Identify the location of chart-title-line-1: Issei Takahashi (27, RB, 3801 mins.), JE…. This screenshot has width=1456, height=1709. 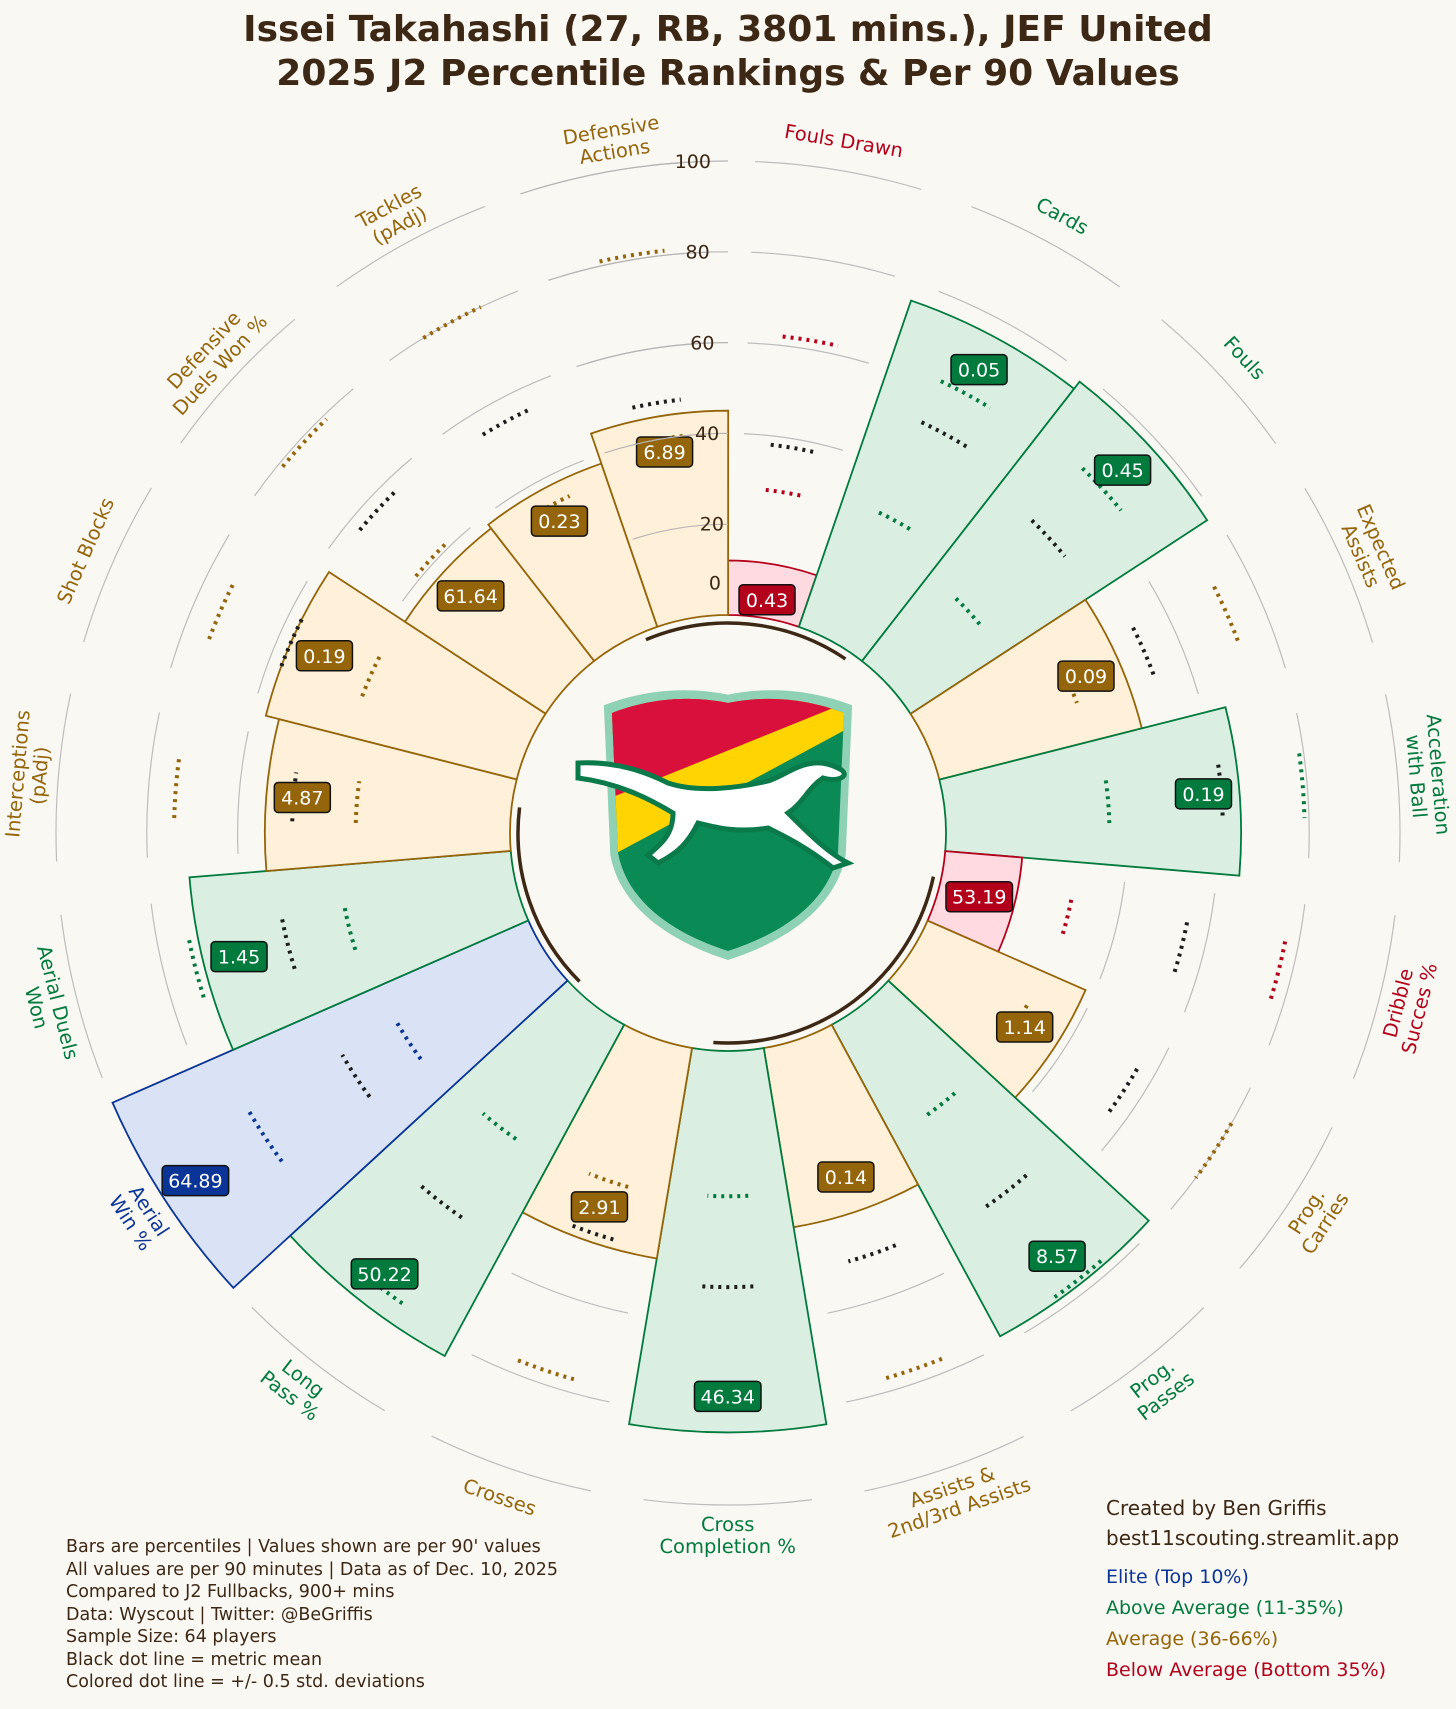
(728, 29).